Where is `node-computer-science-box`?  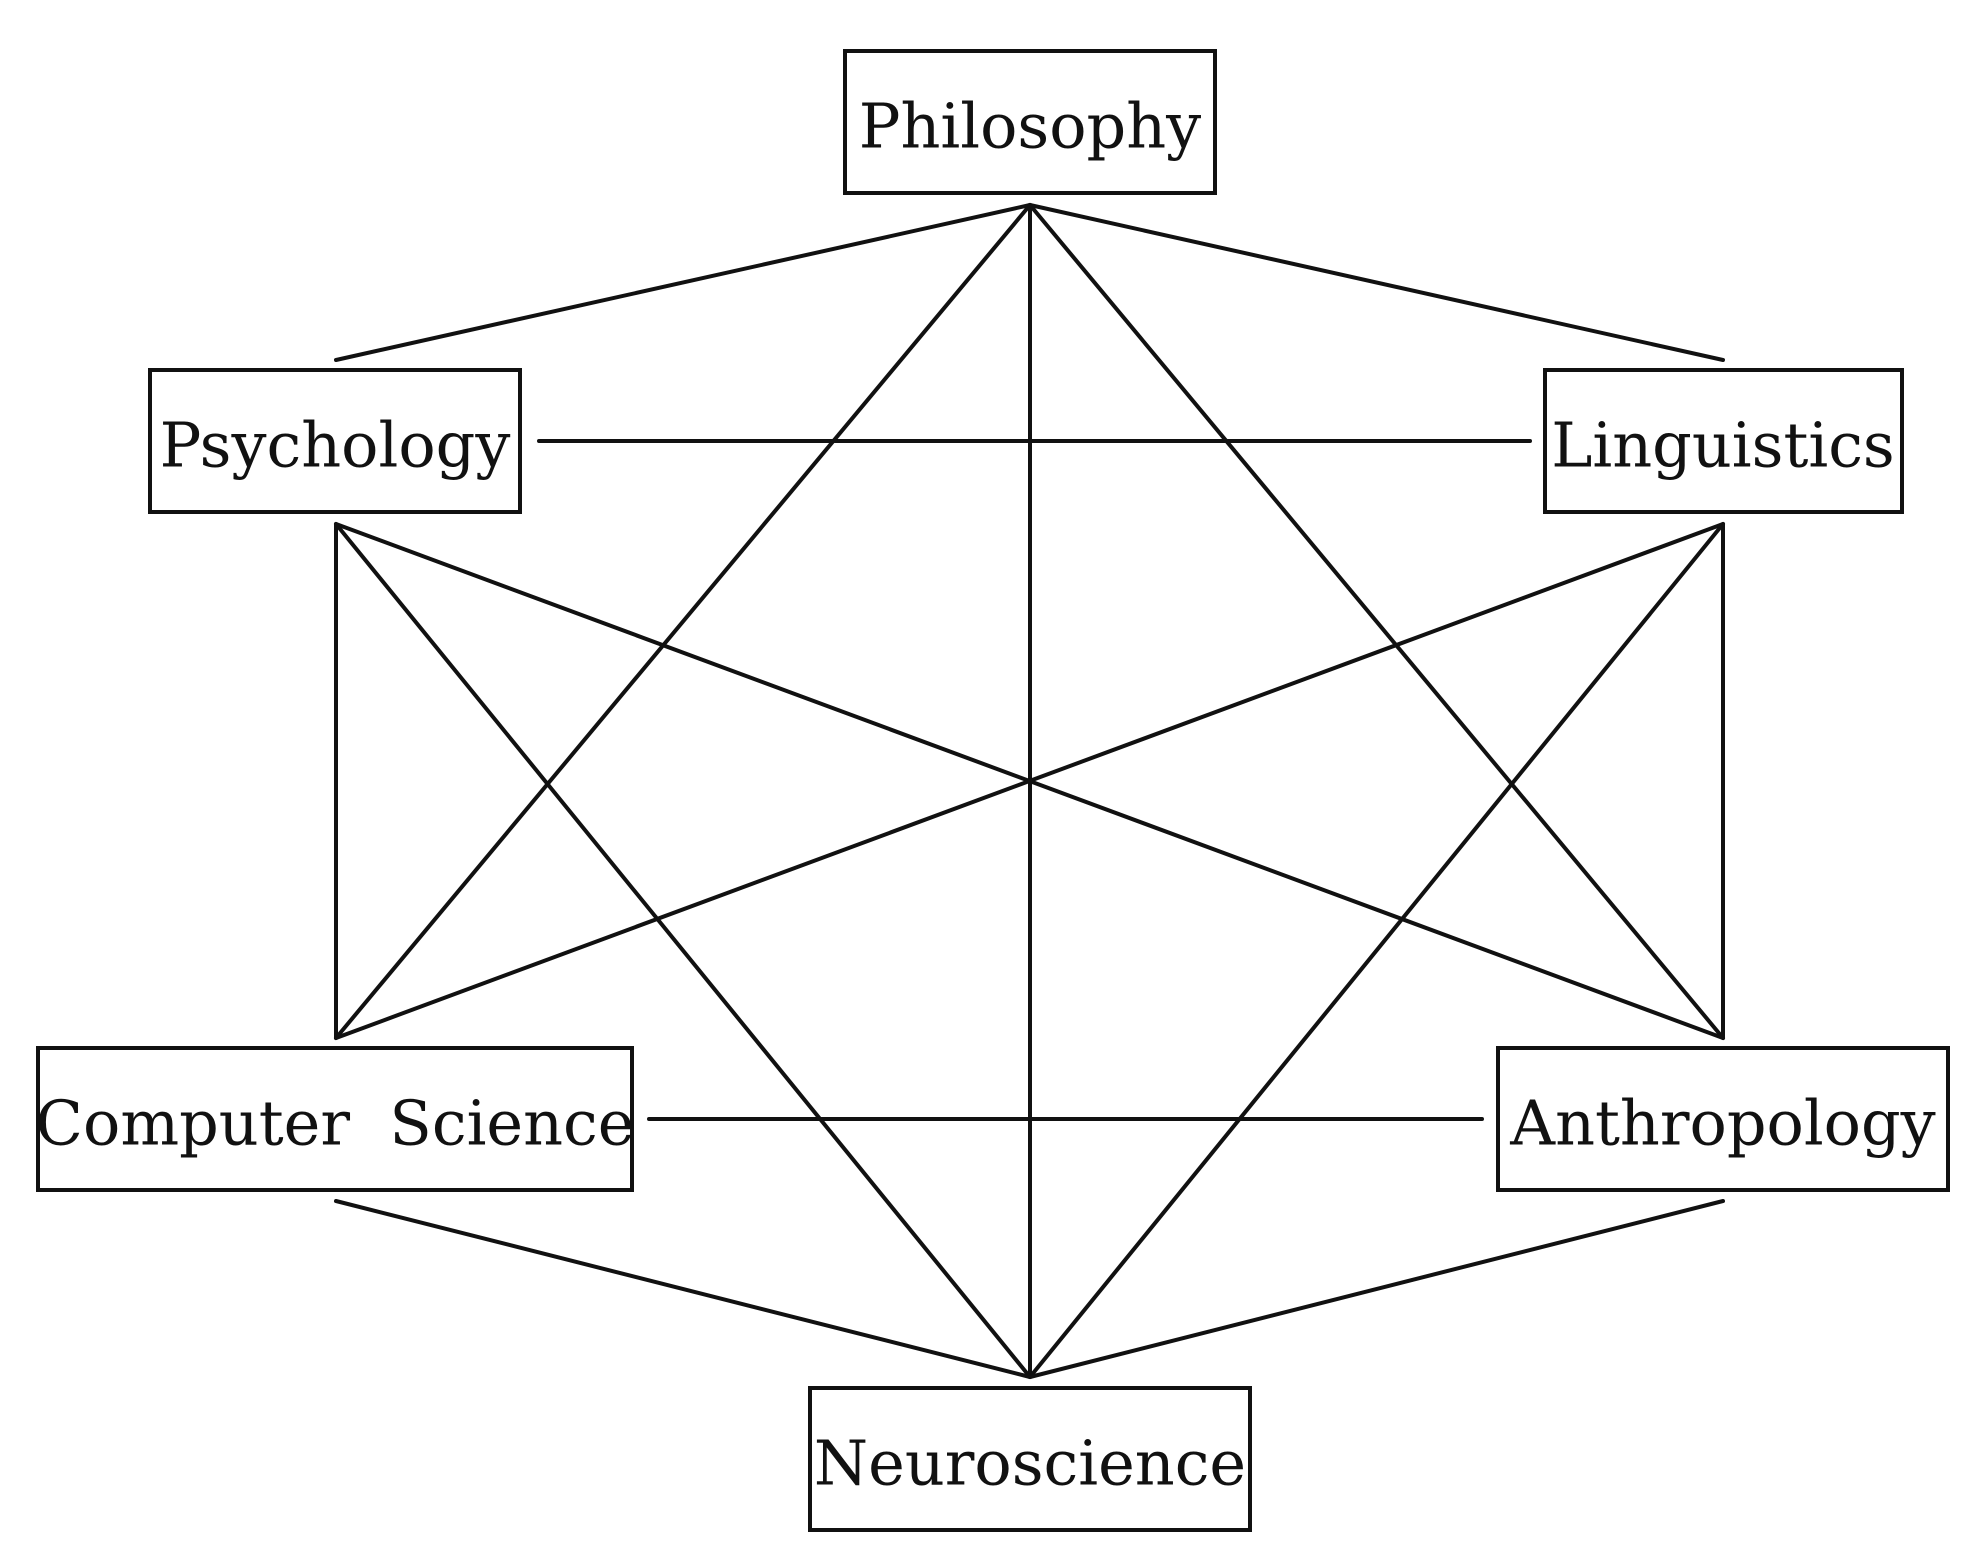
node-computer-science-box is located at coordinates (335, 1119).